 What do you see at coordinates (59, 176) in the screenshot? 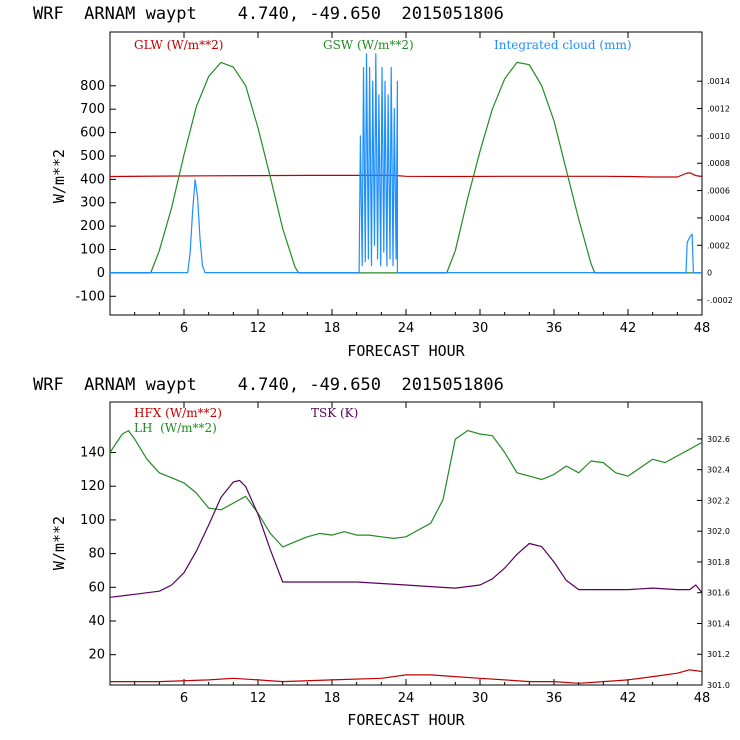
I see `y-axis-label-1: W/m**2` at bounding box center [59, 176].